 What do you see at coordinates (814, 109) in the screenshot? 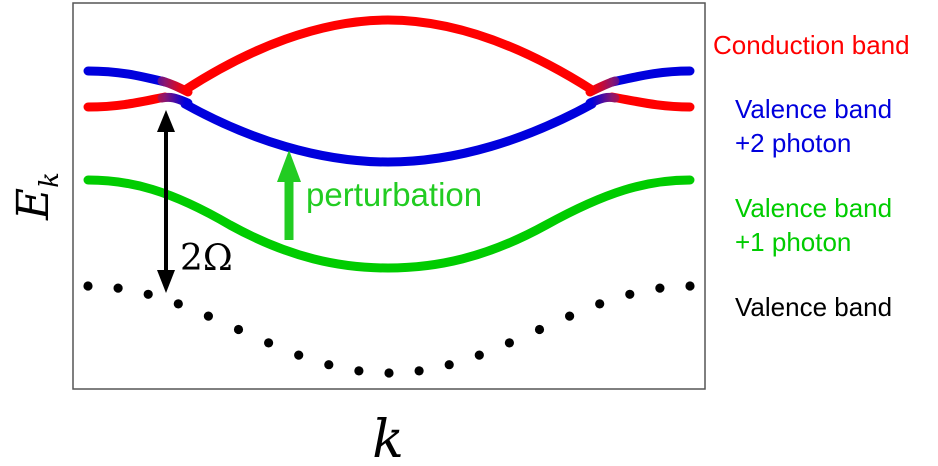
I see `legend-valence-plus2-line1: Valence band` at bounding box center [814, 109].